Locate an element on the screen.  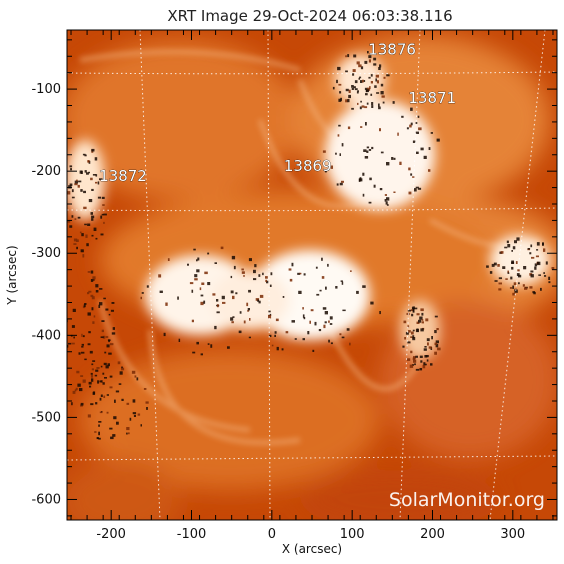
x-tick-label: 0 is located at coordinates (272, 534).